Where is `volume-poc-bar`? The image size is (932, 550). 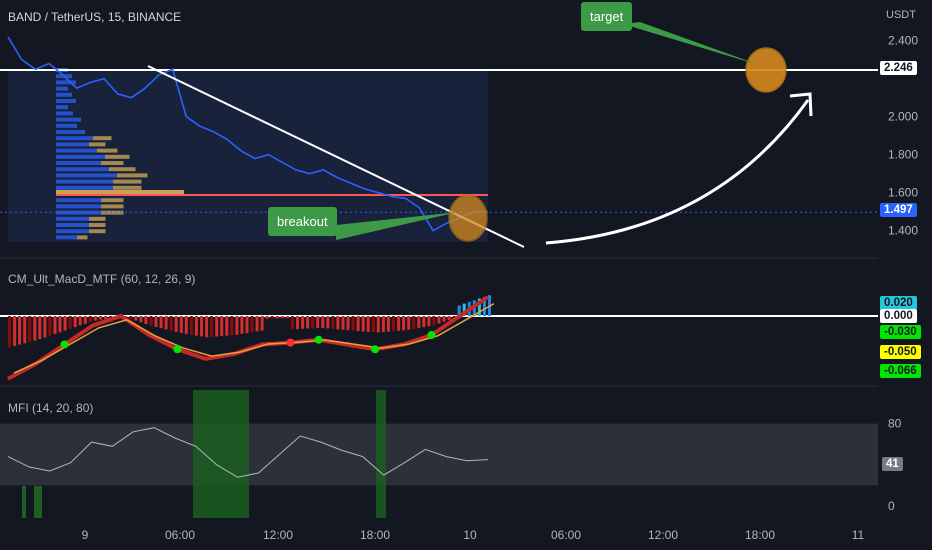 volume-poc-bar is located at coordinates (120, 192).